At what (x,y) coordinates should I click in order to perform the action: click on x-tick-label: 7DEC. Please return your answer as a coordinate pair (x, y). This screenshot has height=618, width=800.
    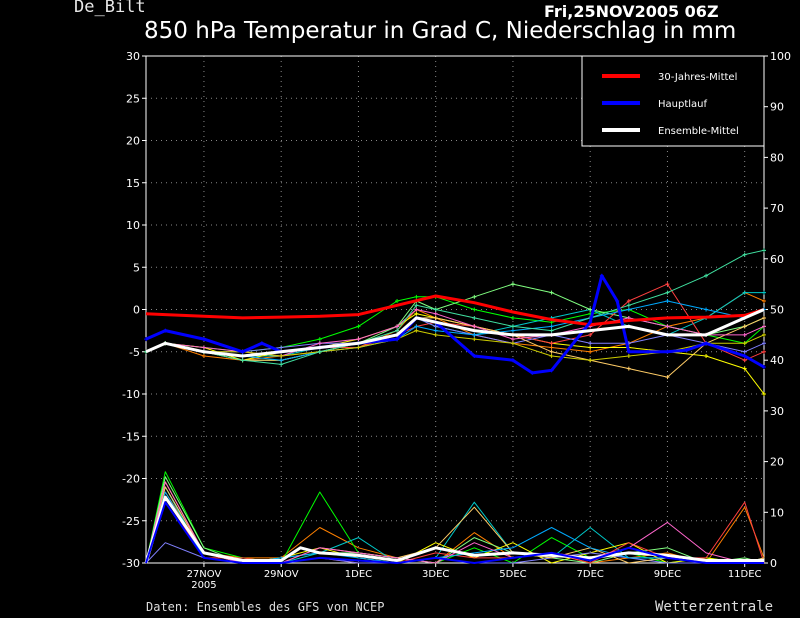
    Looking at the image, I should click on (590, 574).